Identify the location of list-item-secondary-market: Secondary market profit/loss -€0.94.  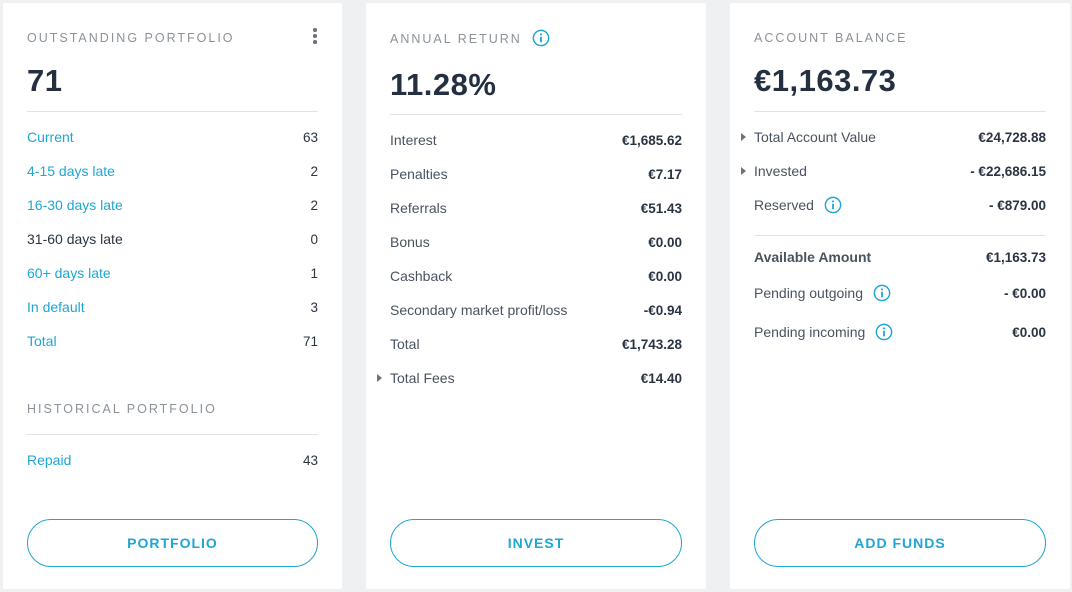
(536, 310).